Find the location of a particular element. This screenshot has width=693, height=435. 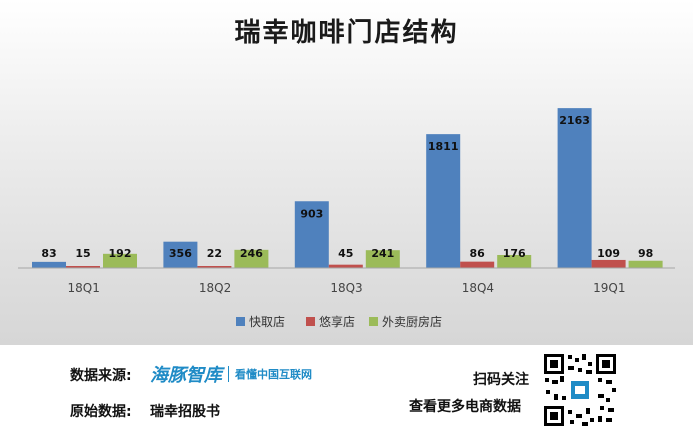

legend-label-1: 悠享店 is located at coordinates (337, 321).